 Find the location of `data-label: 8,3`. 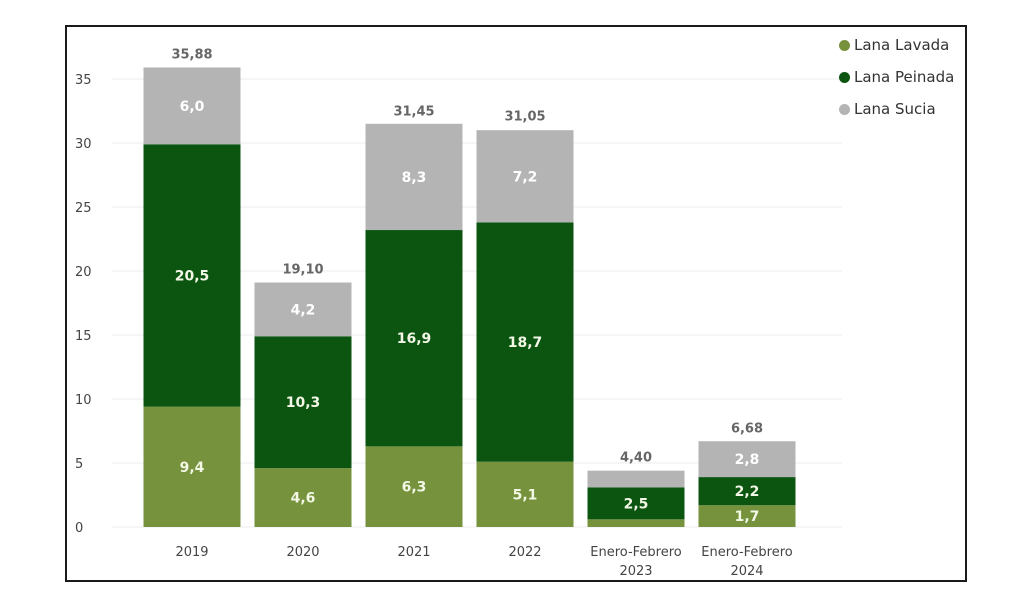

data-label: 8,3 is located at coordinates (414, 178).